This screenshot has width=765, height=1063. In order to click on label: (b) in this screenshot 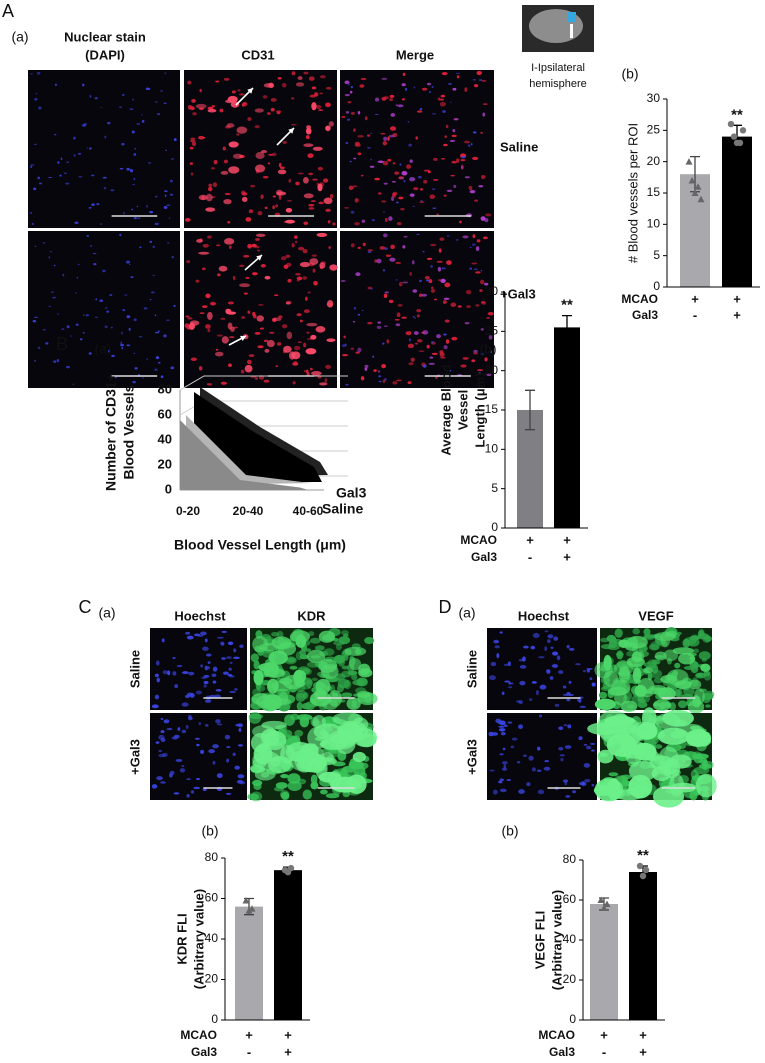, I will do `click(509, 831)`.